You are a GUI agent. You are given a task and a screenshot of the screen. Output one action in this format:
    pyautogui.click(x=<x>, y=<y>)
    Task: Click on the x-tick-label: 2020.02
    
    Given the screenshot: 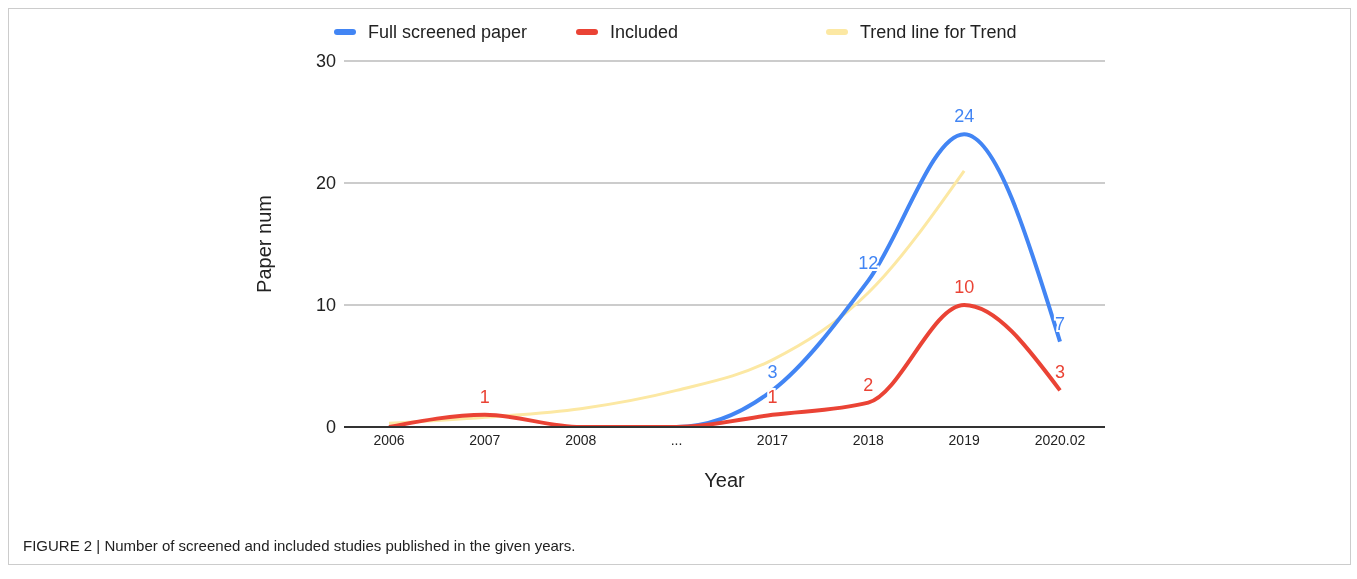 What is the action you would take?
    pyautogui.click(x=1060, y=439)
    